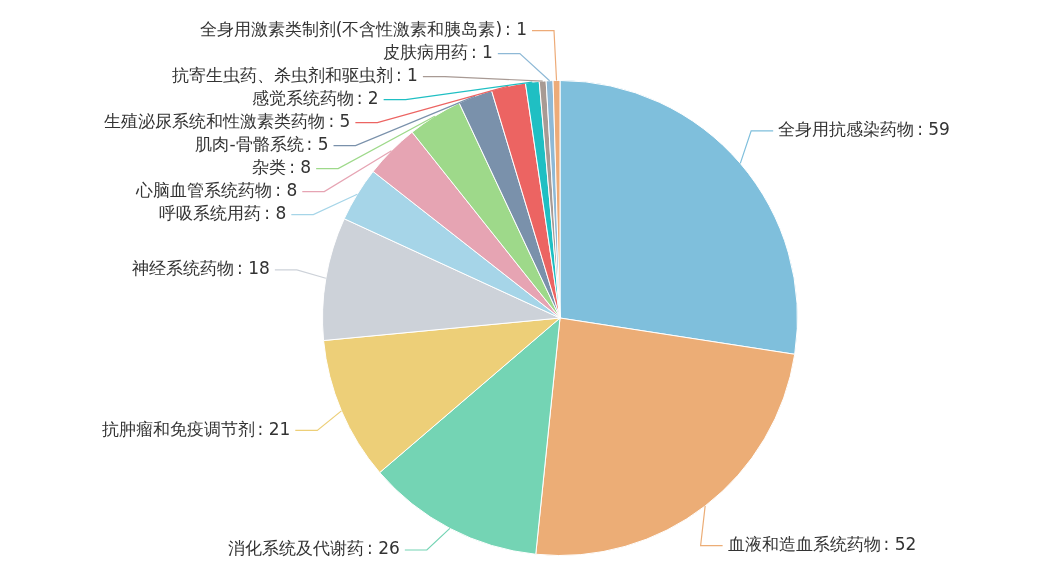 The width and height of the screenshot is (1044, 570). I want to click on slice-label: 抗寄生虫药、杀虫剂和驱虫剂, so click(282, 74).